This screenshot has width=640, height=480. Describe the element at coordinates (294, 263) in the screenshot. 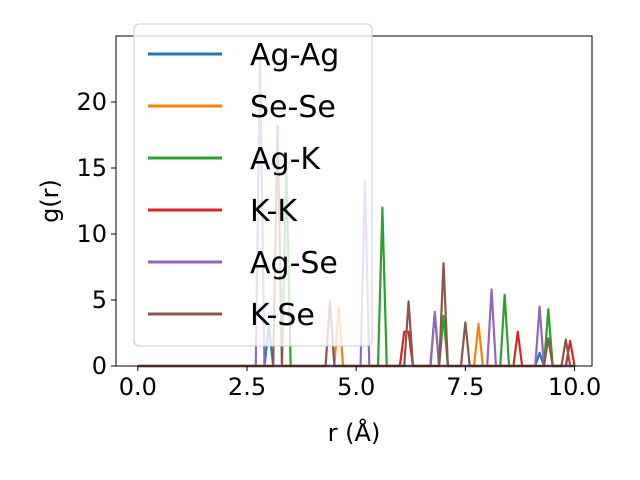

I see `legend-label: Ag-Se` at that location.